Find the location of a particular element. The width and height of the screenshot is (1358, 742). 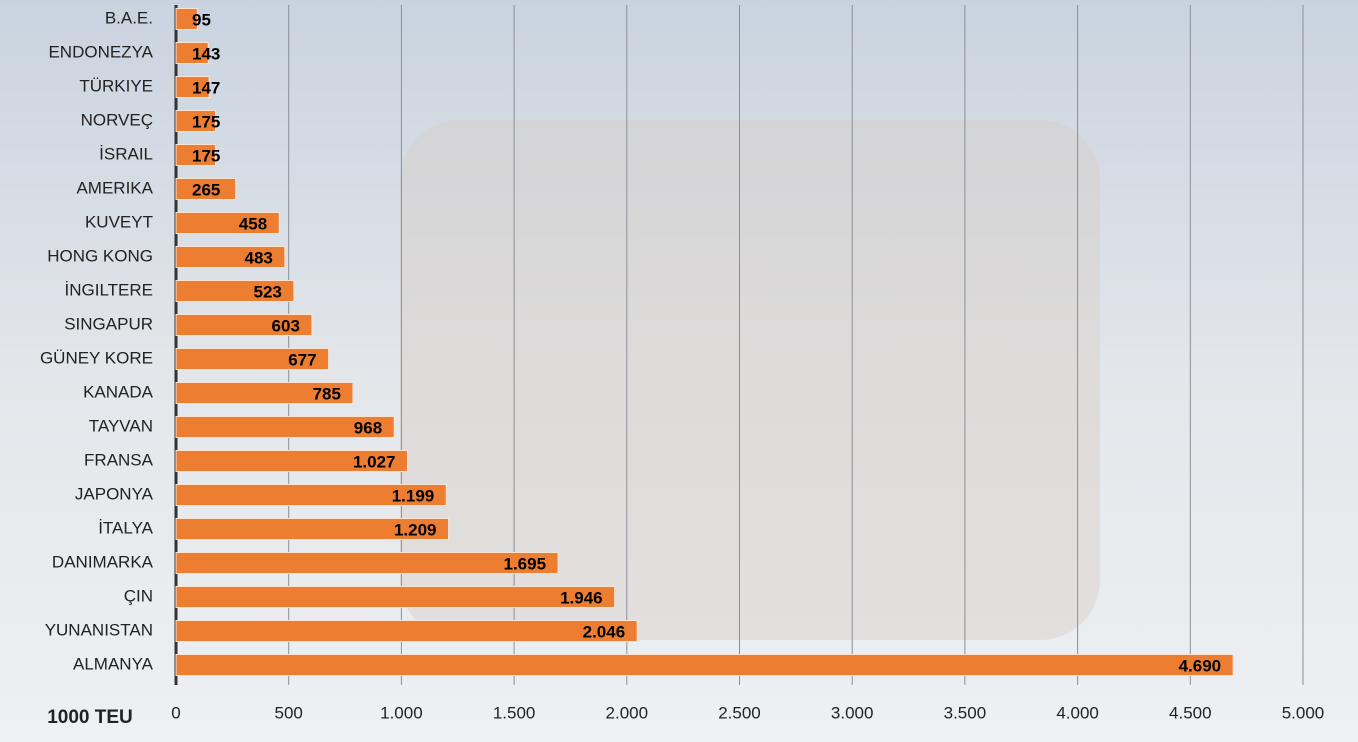

value-label: 4.690 is located at coordinates (1200, 665).